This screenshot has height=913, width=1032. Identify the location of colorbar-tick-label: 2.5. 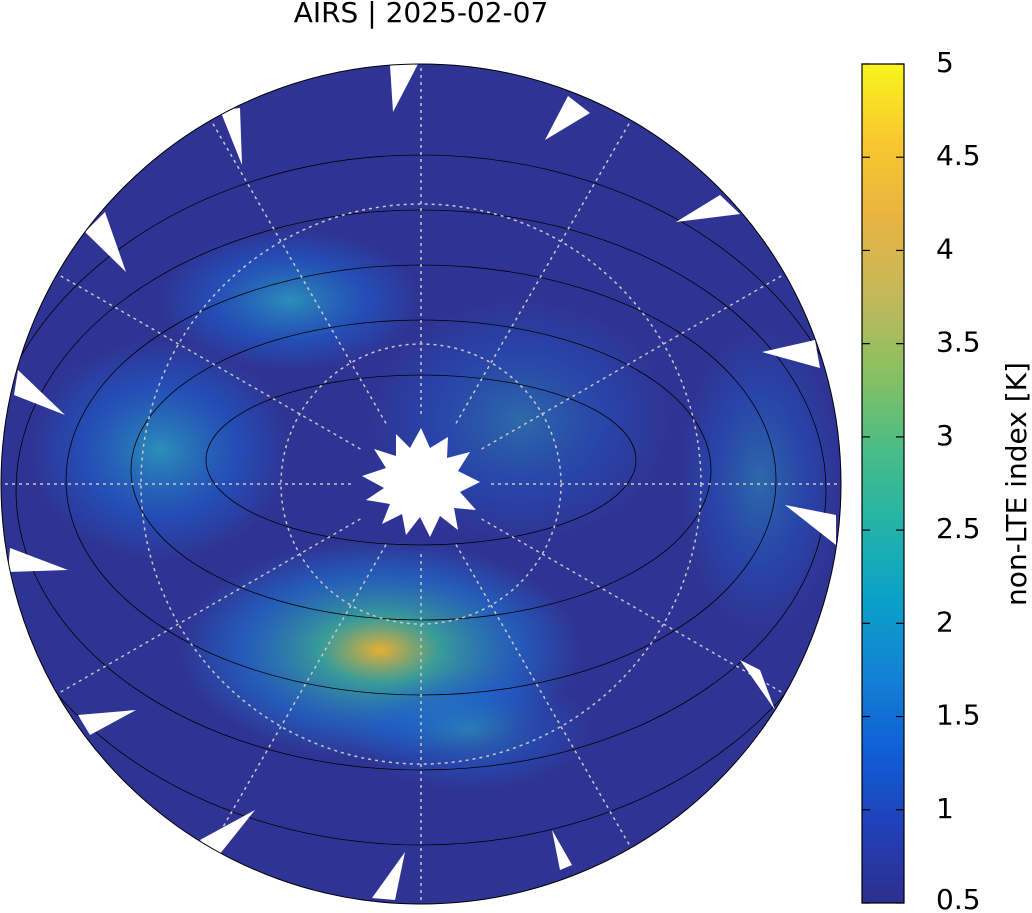
(958, 528).